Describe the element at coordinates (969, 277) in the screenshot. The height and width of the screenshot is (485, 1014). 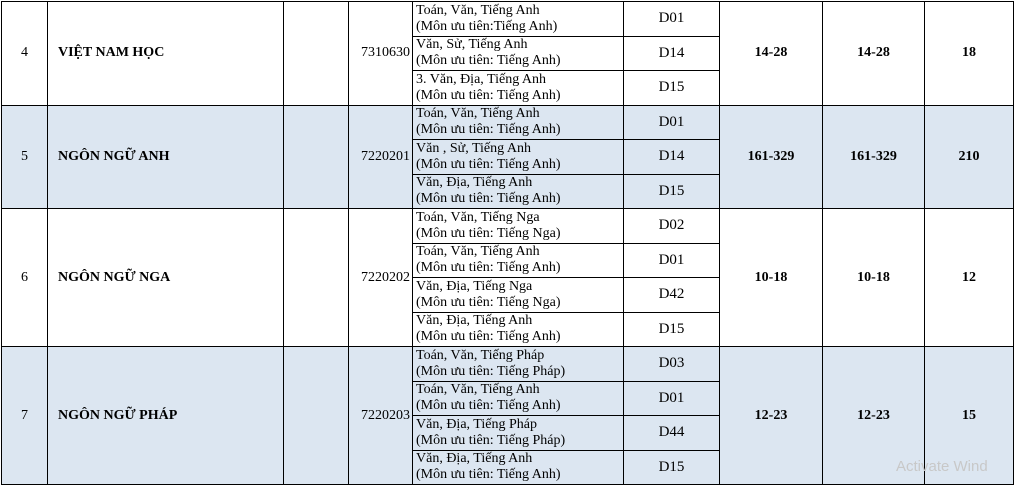
I see `quota: 12` at that location.